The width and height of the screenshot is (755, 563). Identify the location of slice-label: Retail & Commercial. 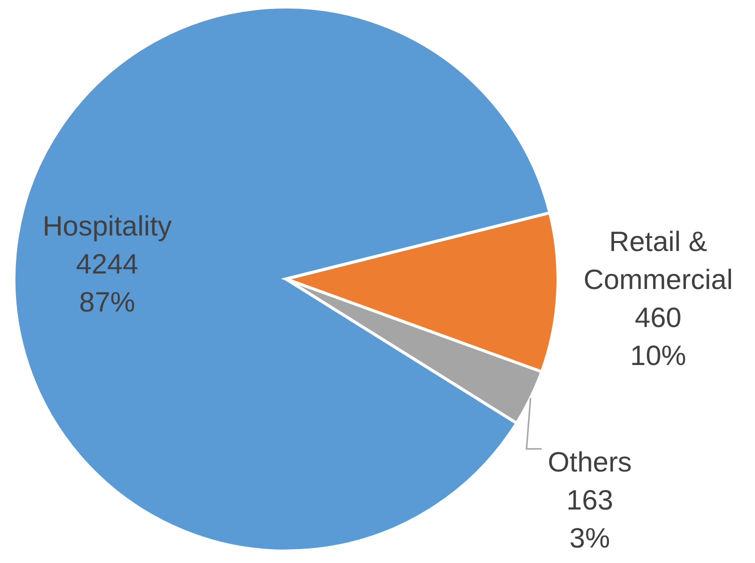
(658, 260).